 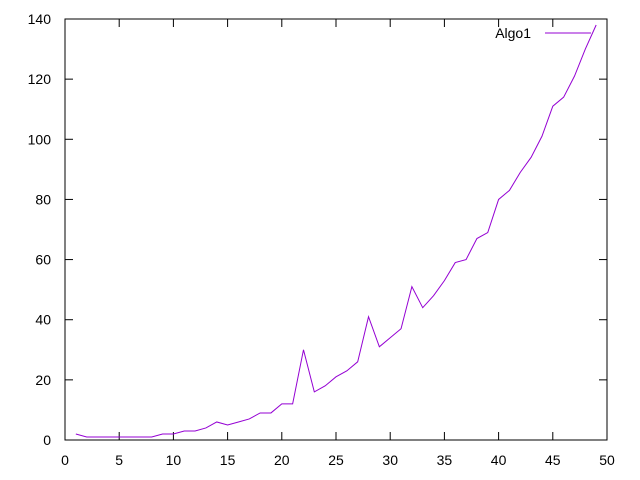 I want to click on x-tick-label: 15, so click(x=228, y=460).